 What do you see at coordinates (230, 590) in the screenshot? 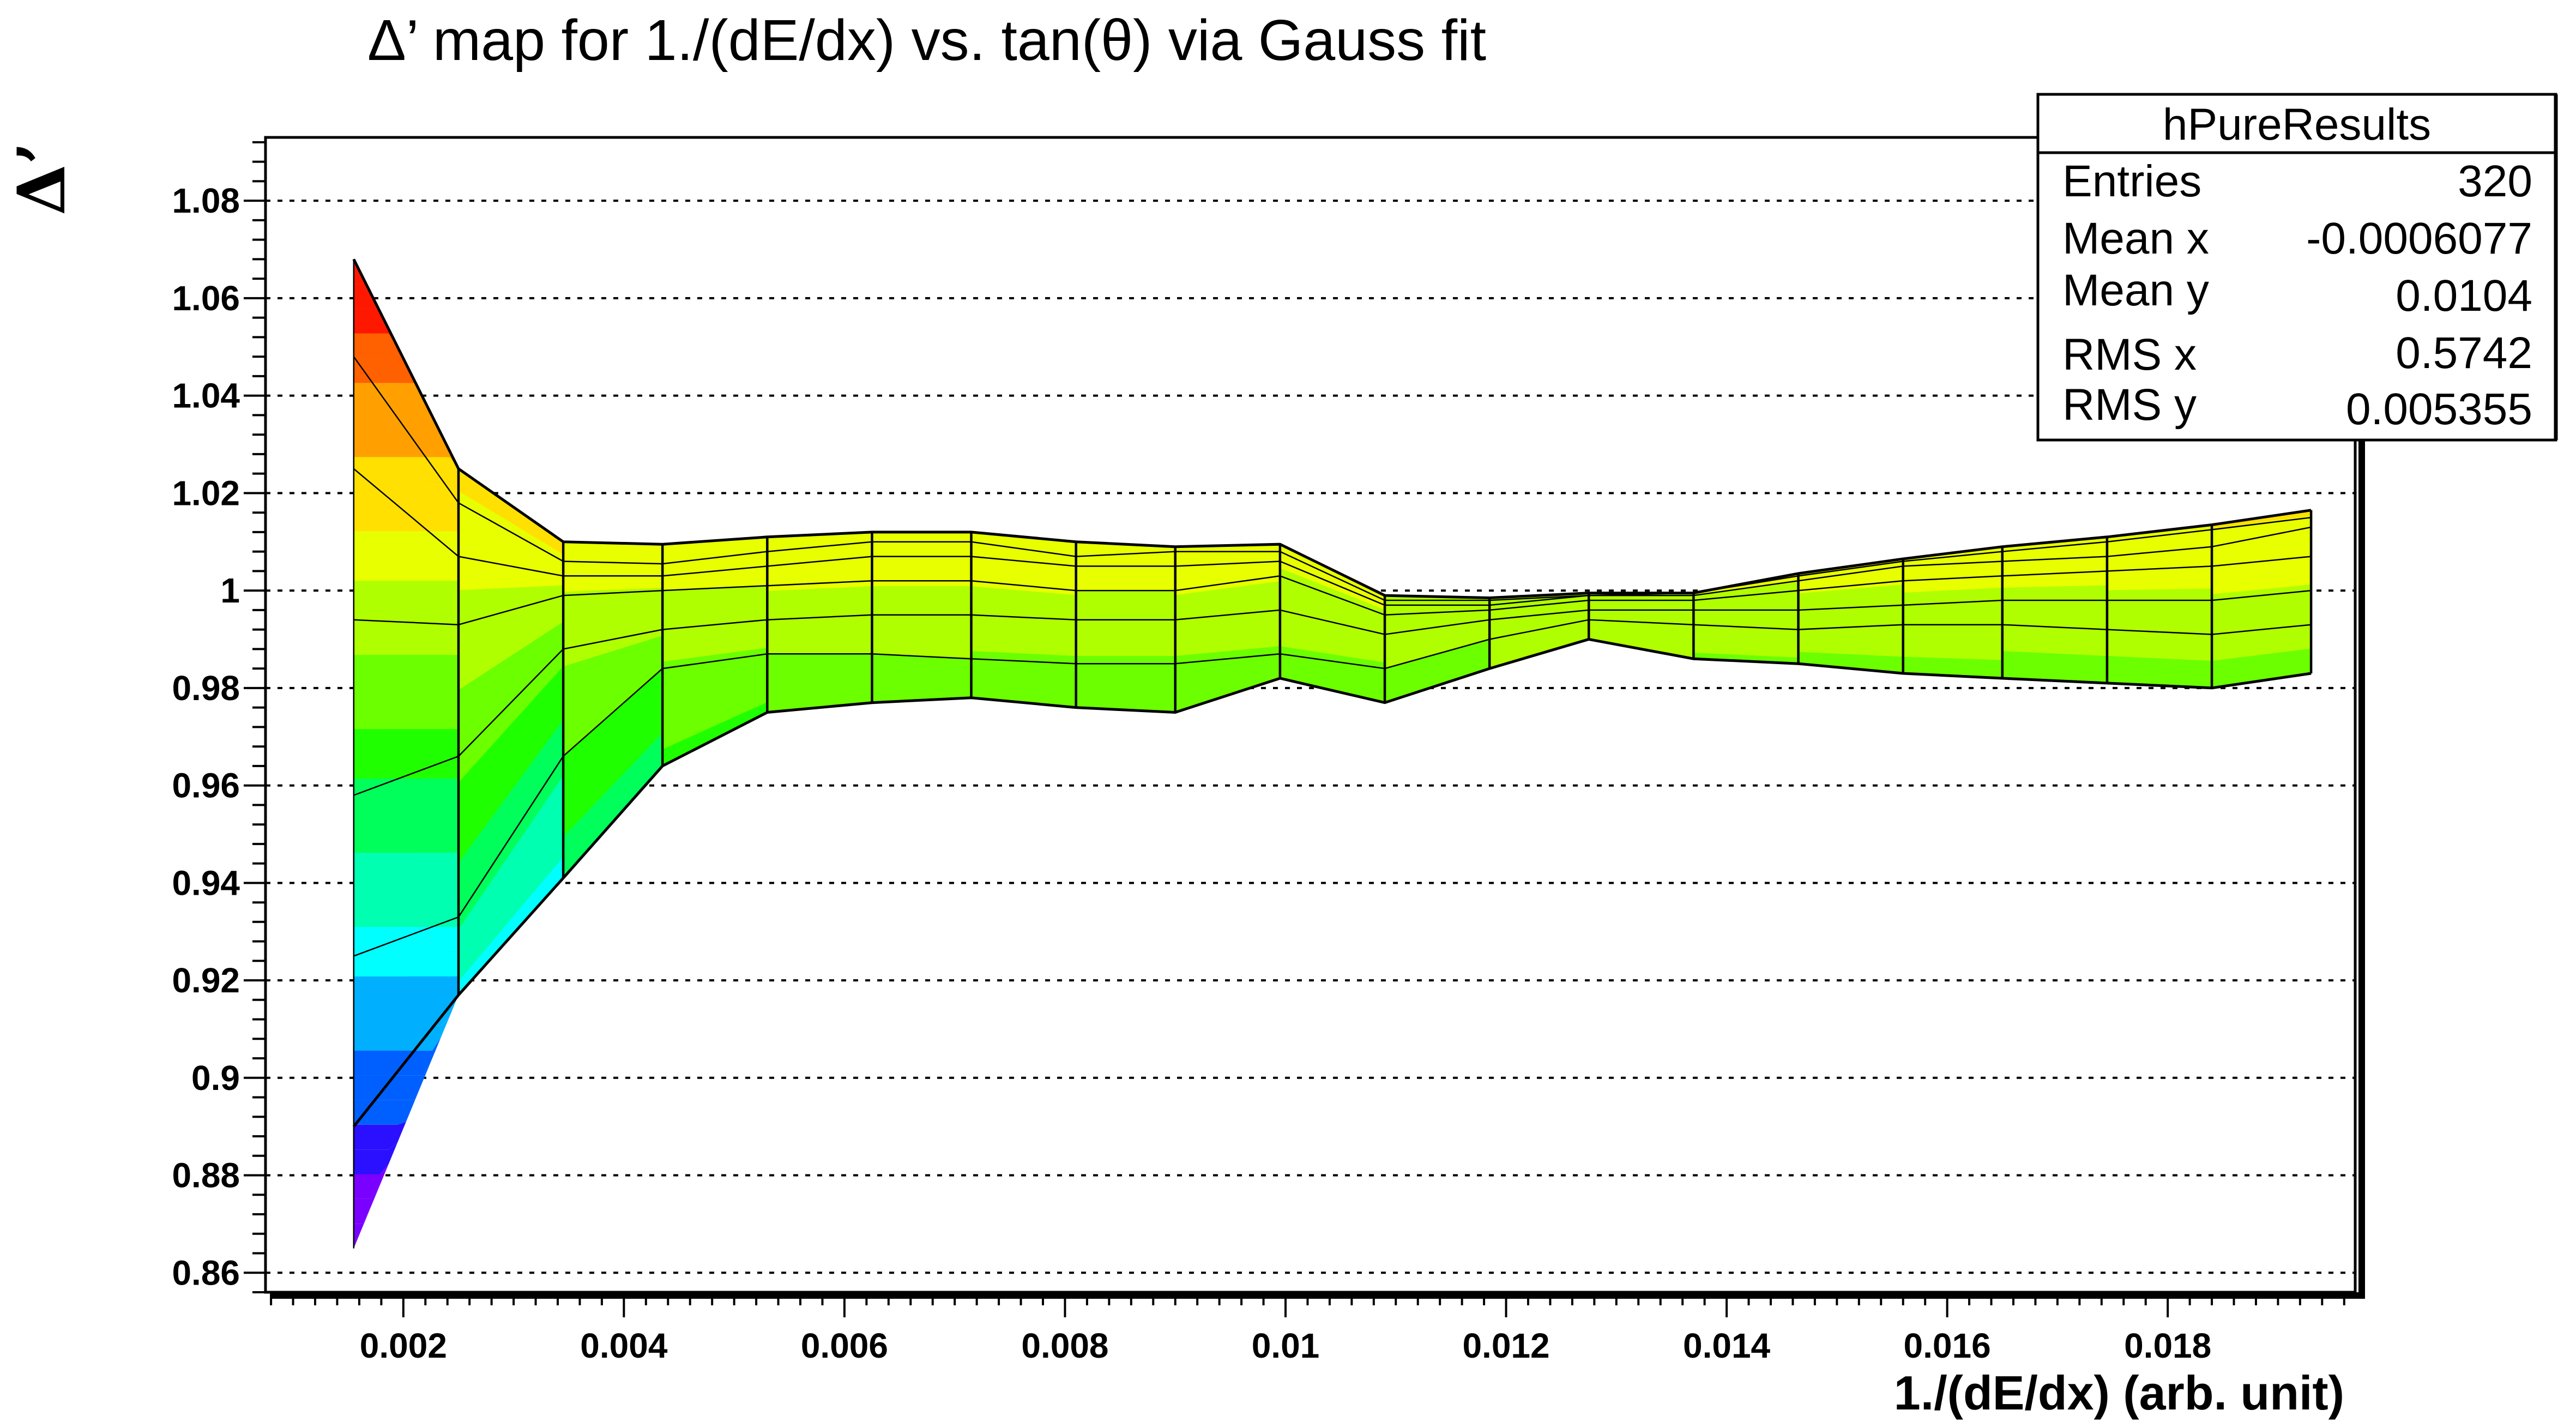
I see `y-tick-label-7: 1` at bounding box center [230, 590].